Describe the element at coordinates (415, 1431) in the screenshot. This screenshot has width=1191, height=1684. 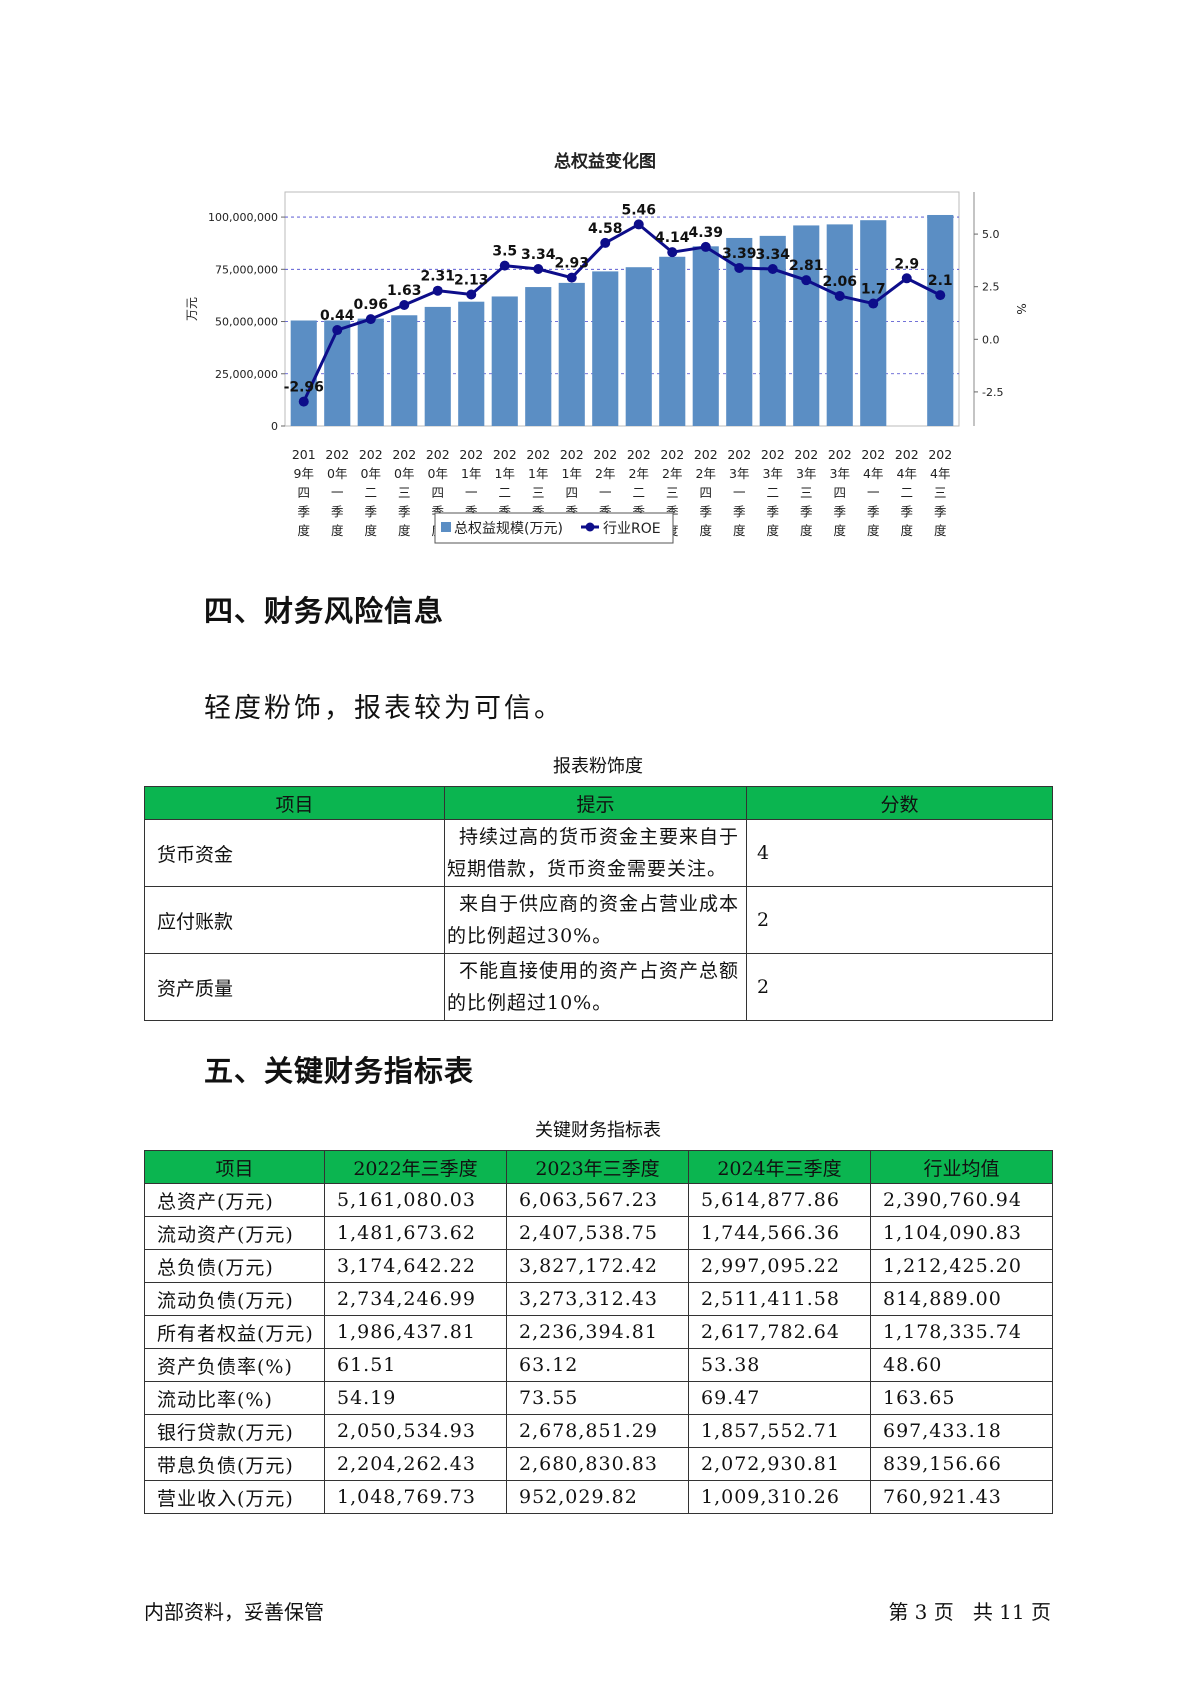
I see `kfi-value-cell: 2,050,534.93` at that location.